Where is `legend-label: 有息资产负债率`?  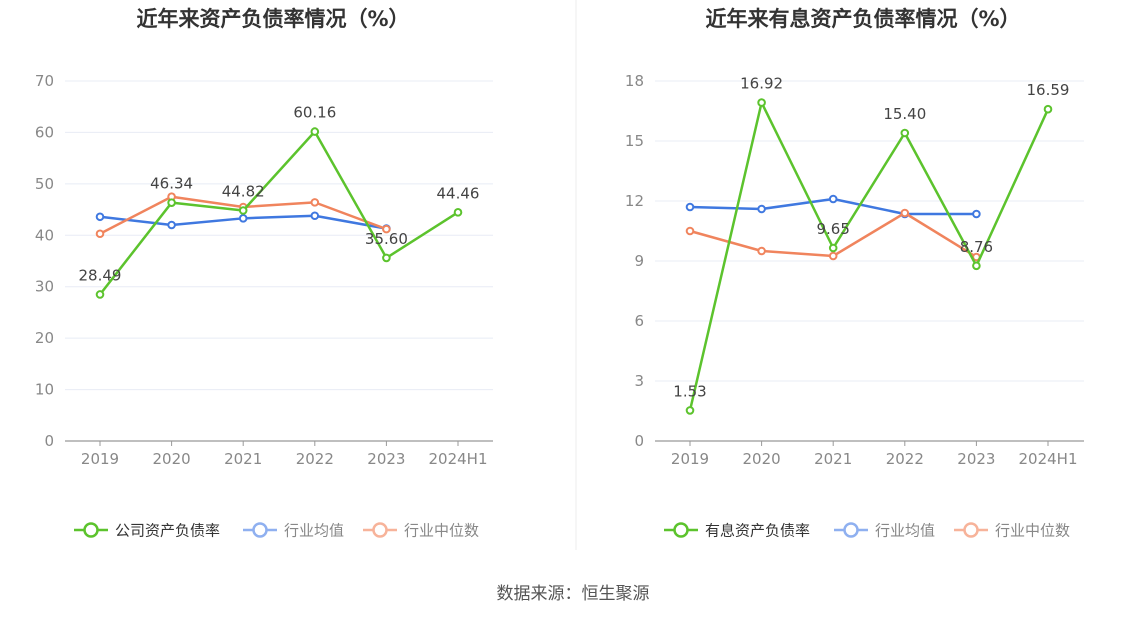
legend-label: 有息资产负债率 is located at coordinates (757, 531).